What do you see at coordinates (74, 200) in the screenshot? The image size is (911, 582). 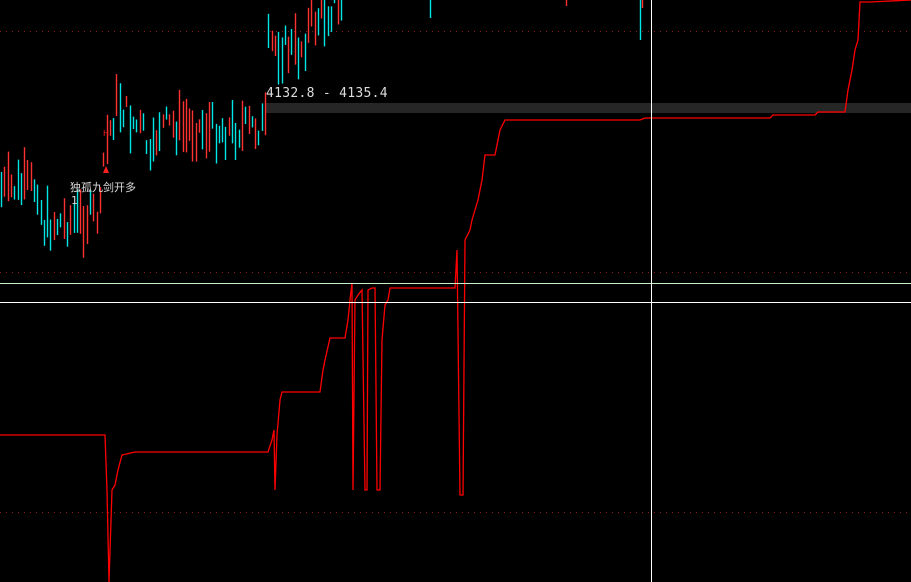 I see `signal-count: 1` at bounding box center [74, 200].